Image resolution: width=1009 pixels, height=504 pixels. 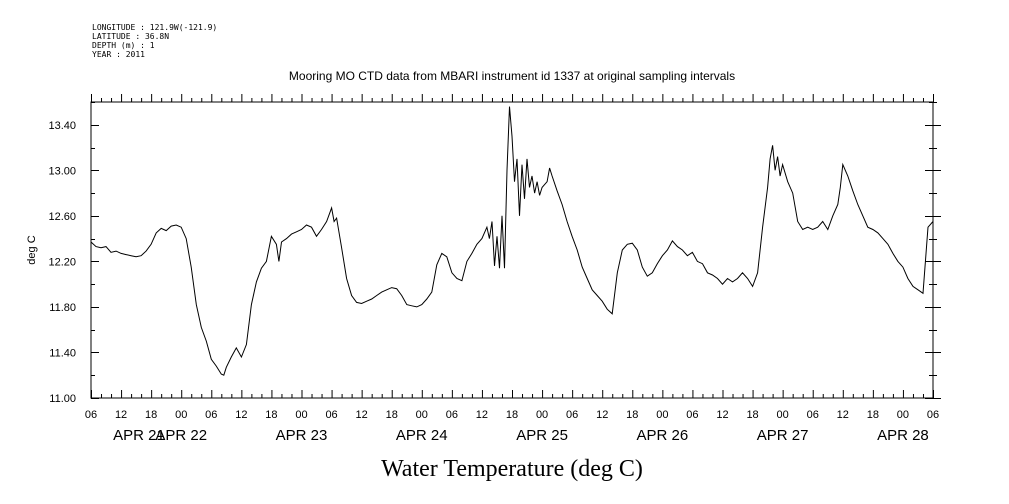 I want to click on day-label: APR 25, so click(x=542, y=435).